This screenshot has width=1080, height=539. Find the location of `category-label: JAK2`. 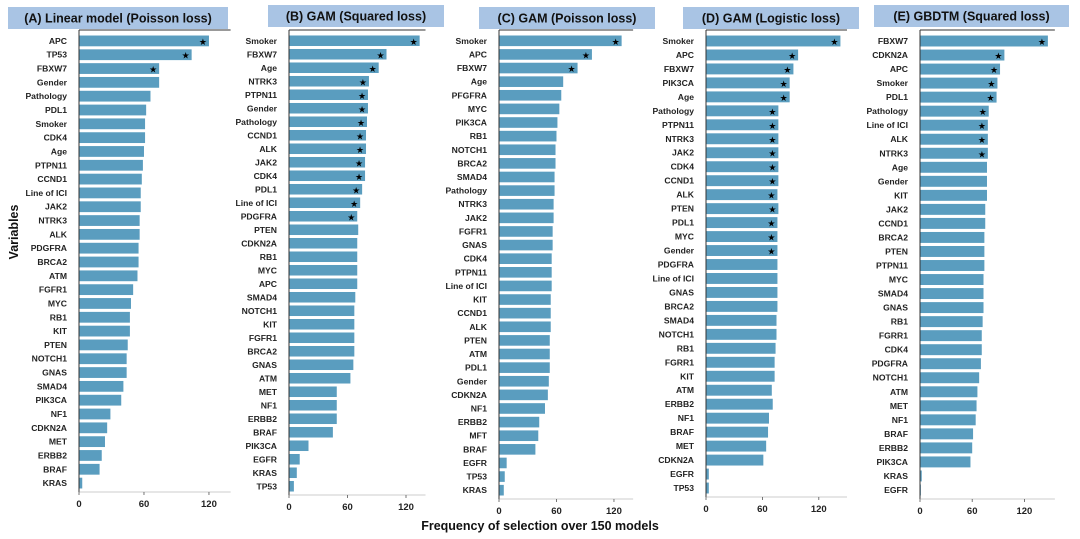

category-label: JAK2 is located at coordinates (266, 162).